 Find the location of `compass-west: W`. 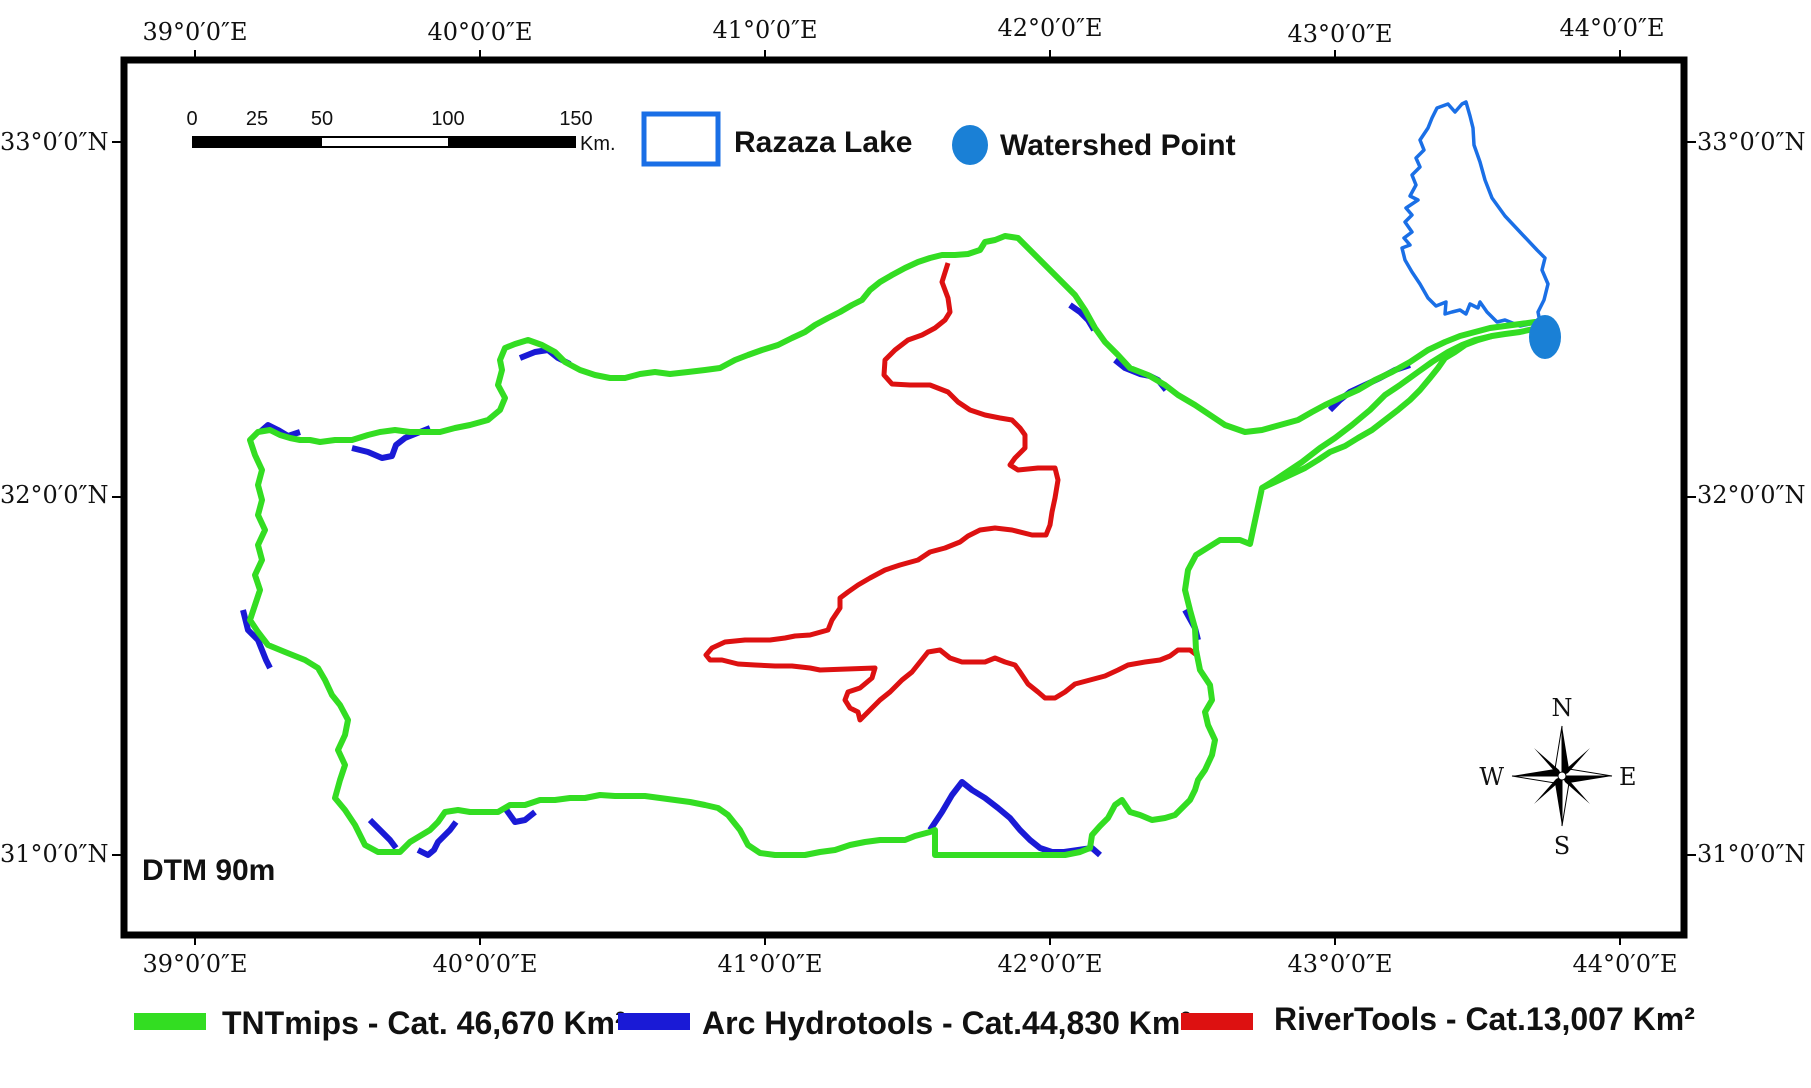

compass-west: W is located at coordinates (1491, 777).